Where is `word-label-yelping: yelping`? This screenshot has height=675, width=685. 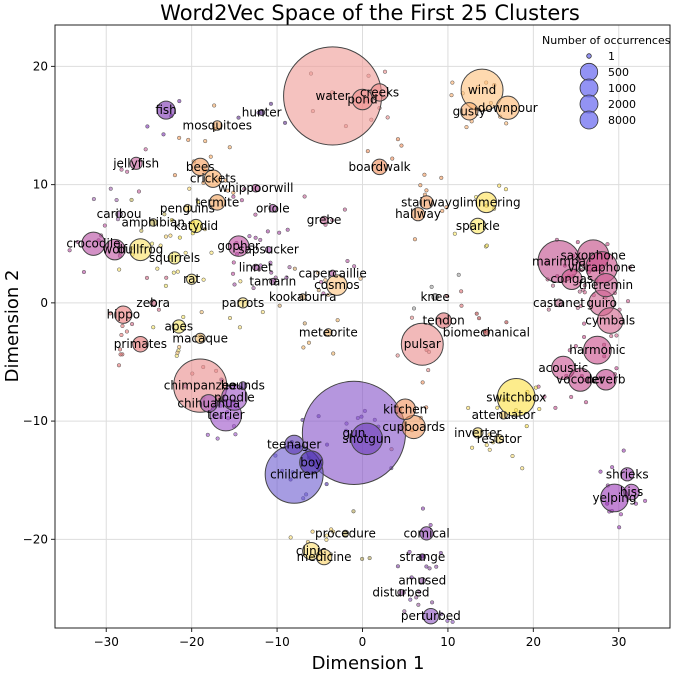
word-label-yelping: yelping is located at coordinates (614, 498).